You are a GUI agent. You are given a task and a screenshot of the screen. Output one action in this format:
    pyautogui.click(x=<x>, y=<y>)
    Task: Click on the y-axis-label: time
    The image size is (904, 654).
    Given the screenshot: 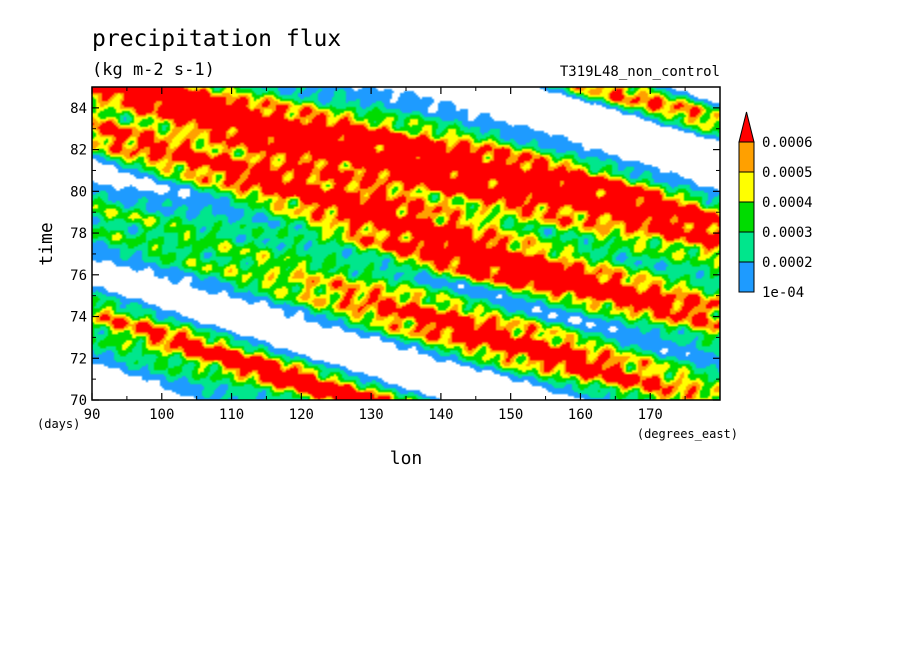 What is the action you would take?
    pyautogui.click(x=46, y=243)
    